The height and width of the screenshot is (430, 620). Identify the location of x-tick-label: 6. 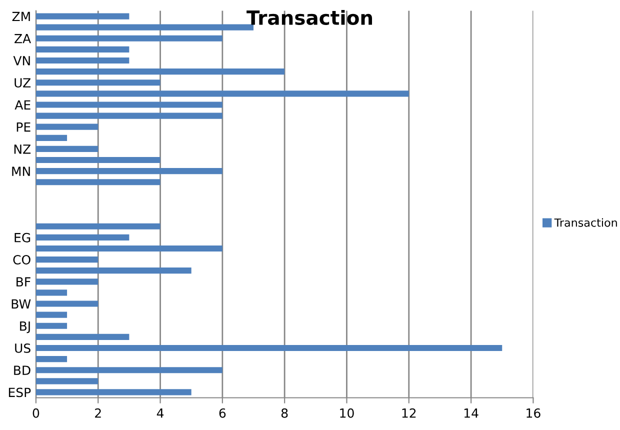
(222, 413).